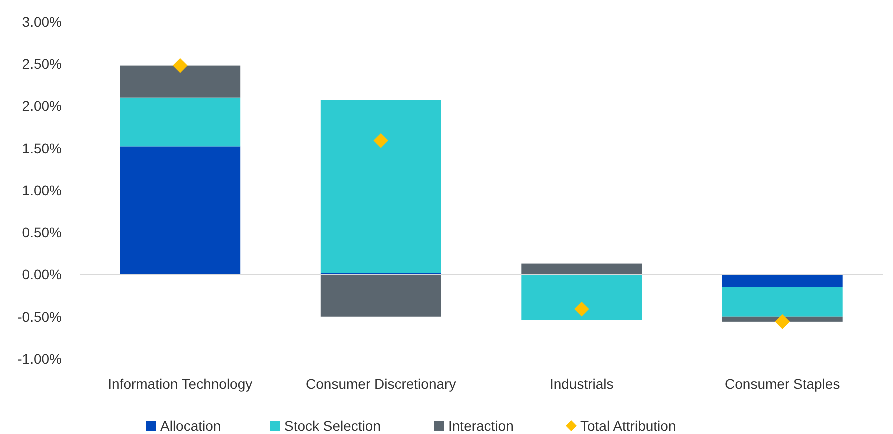 The height and width of the screenshot is (434, 893). I want to click on y-tick-label: 2.50%, so click(42, 64).